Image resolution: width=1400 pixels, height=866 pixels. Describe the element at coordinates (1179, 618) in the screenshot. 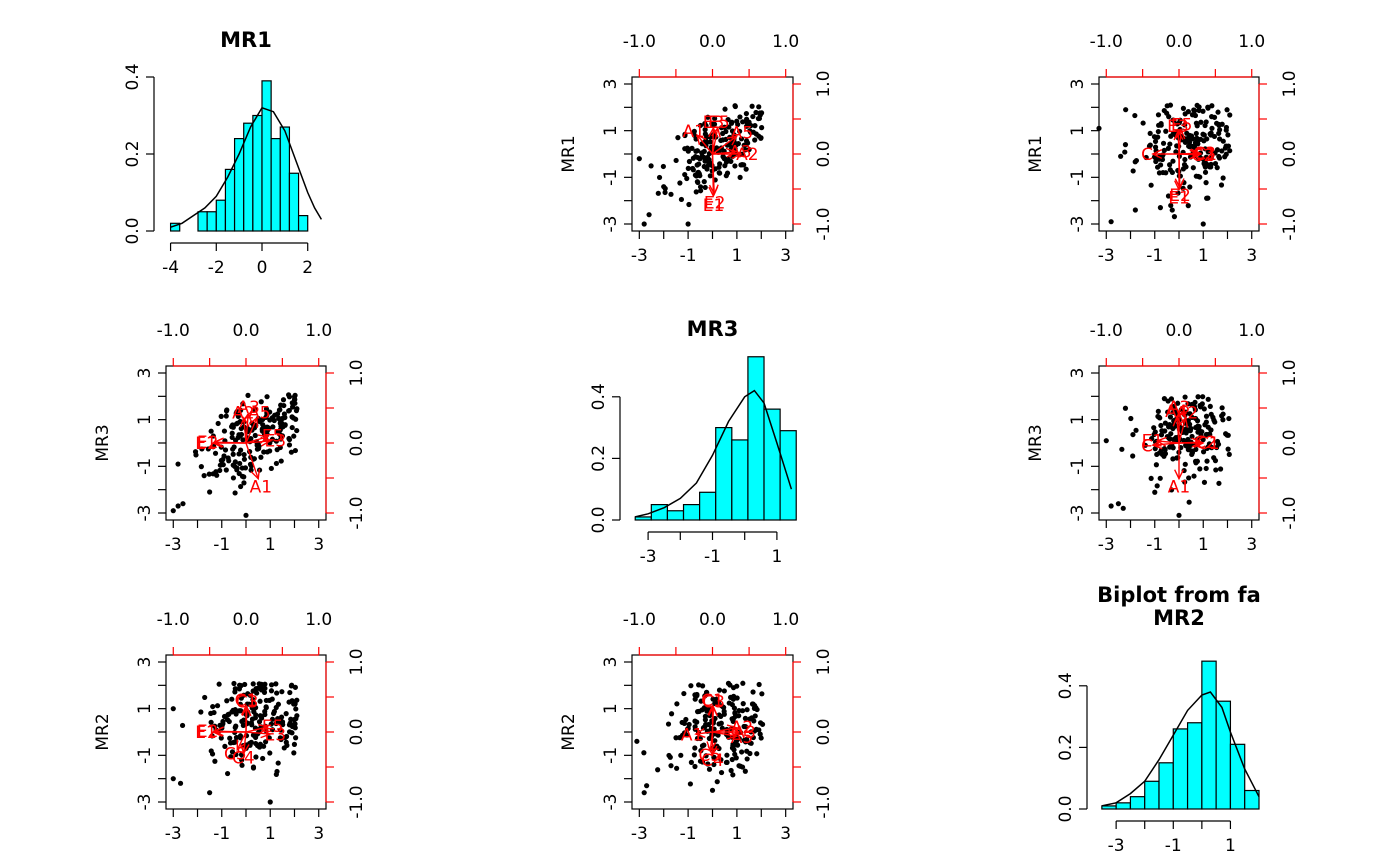

I see `histogram-title: MR2` at that location.